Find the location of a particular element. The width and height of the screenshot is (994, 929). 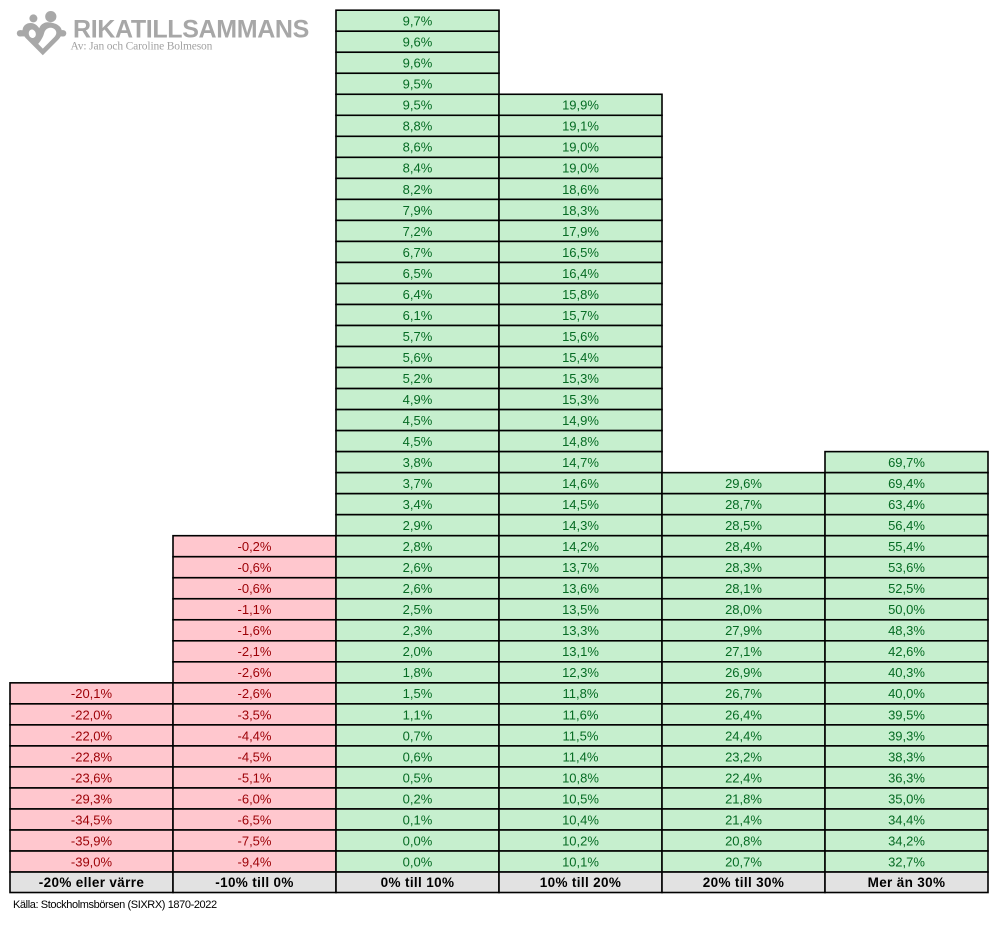

svg-text: 14,9% is located at coordinates (580, 420).